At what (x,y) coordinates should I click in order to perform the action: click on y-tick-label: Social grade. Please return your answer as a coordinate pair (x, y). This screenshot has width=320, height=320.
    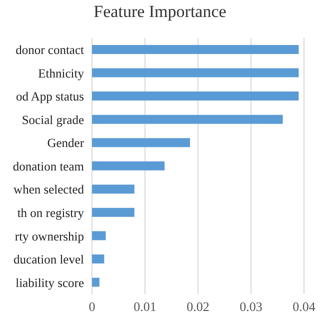
    Looking at the image, I should click on (53, 119).